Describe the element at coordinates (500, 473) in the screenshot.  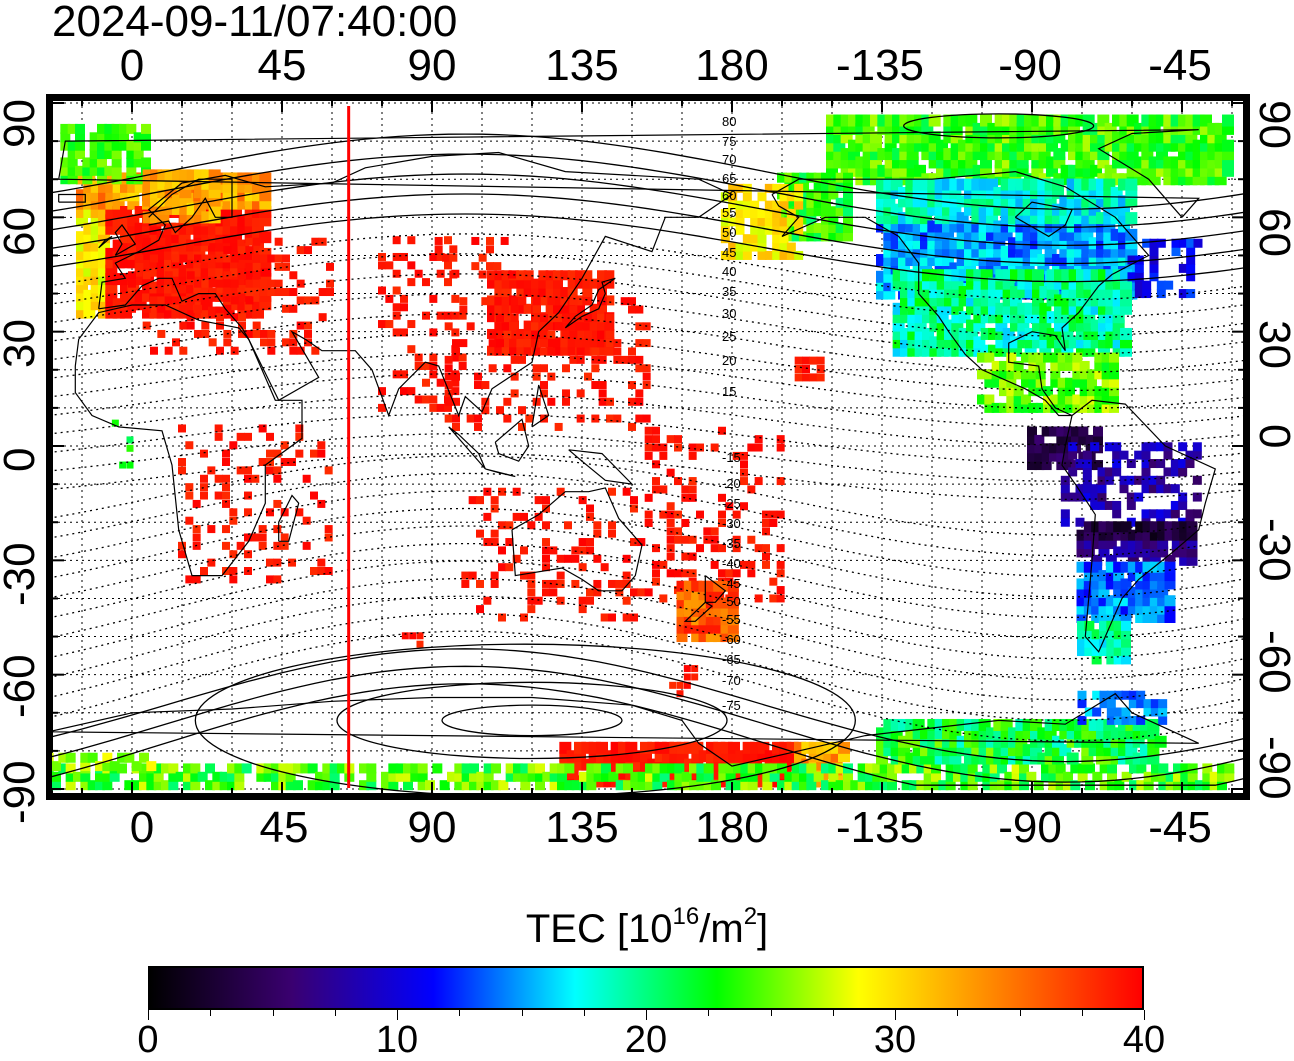
I see `coastline` at that location.